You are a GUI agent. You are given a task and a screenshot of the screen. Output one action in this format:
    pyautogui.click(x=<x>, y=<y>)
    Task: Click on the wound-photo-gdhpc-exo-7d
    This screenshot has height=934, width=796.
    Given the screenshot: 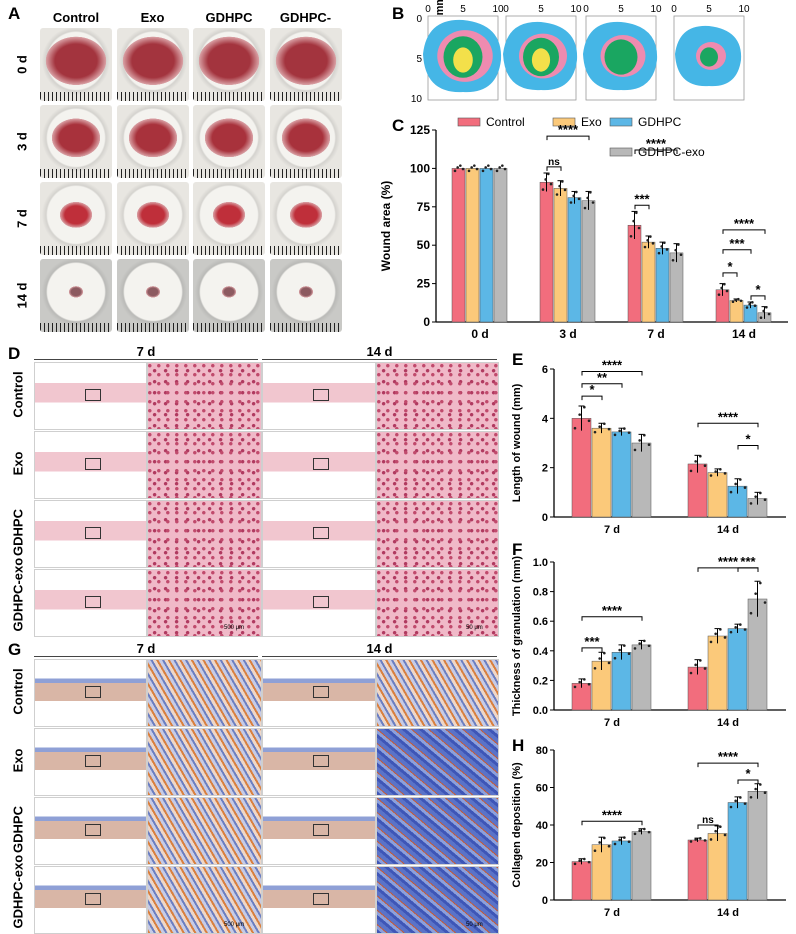 What is the action you would take?
    pyautogui.click(x=305, y=218)
    